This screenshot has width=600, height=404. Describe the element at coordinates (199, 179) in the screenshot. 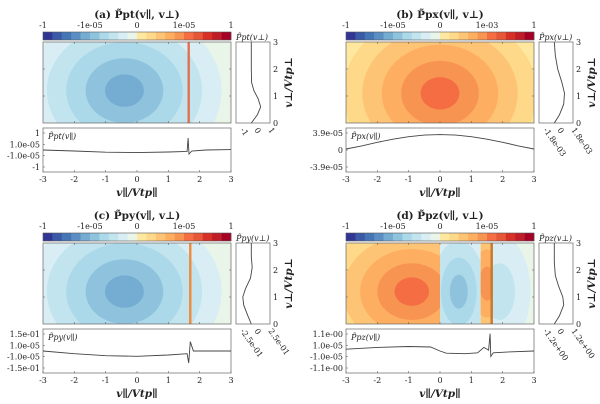

I see `x-tick-label: 2` at that location.